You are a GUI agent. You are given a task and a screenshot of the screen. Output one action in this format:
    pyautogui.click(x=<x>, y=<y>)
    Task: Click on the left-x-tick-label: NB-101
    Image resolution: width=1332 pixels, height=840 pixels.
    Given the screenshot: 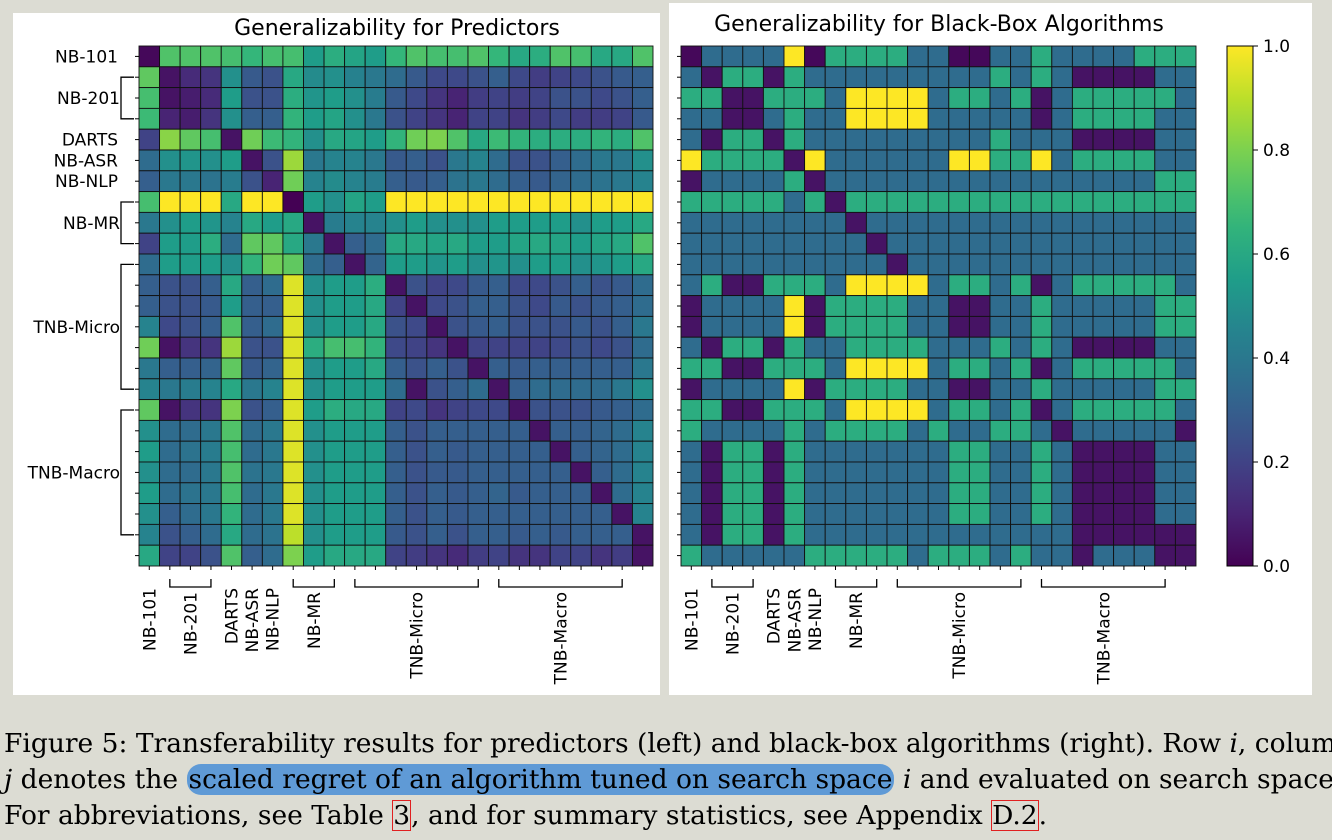 What is the action you would take?
    pyautogui.click(x=150, y=619)
    